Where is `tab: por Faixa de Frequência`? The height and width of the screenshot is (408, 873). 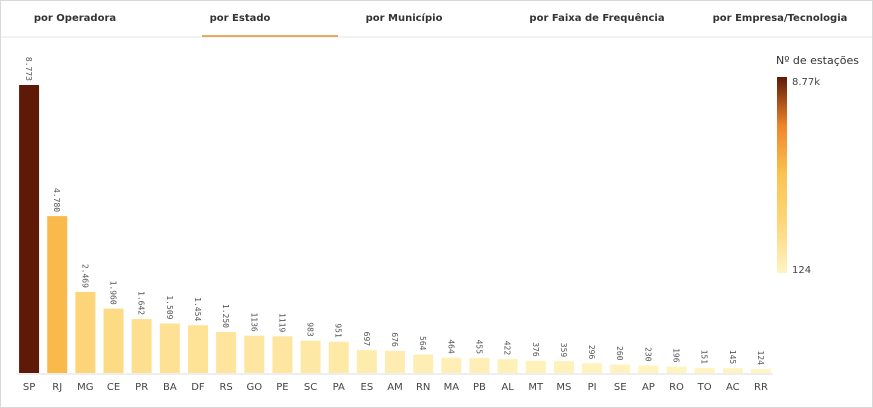
tab: por Faixa de Frequência is located at coordinates (596, 18).